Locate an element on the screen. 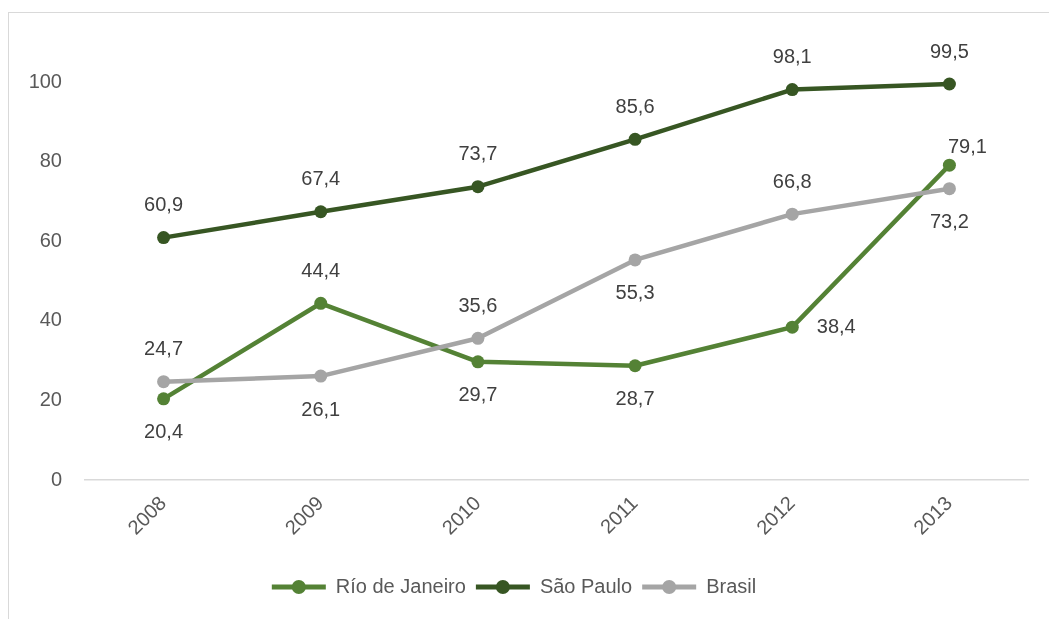 Image resolution: width=1049 pixels, height=619 pixels. data-label: 73,7 is located at coordinates (478, 153).